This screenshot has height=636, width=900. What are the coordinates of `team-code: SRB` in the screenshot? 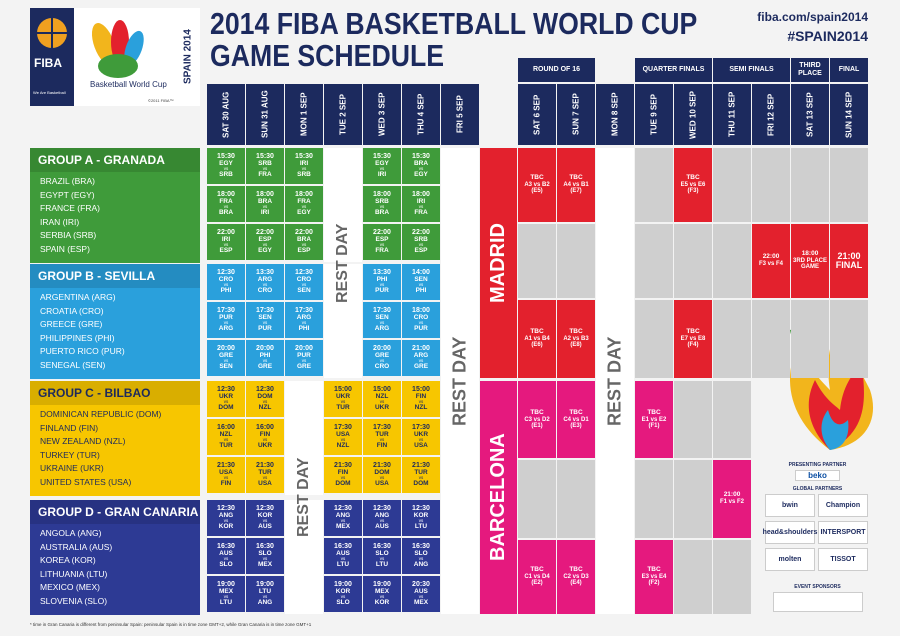 It's located at (265, 163).